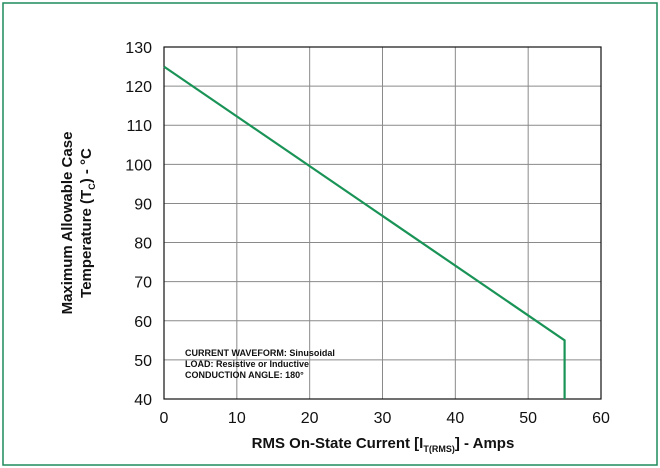 The image size is (660, 468). Describe the element at coordinates (383, 444) in the screenshot. I see `x-axis-title: RMS On-State Current [IT(RMS)] - Amps` at that location.